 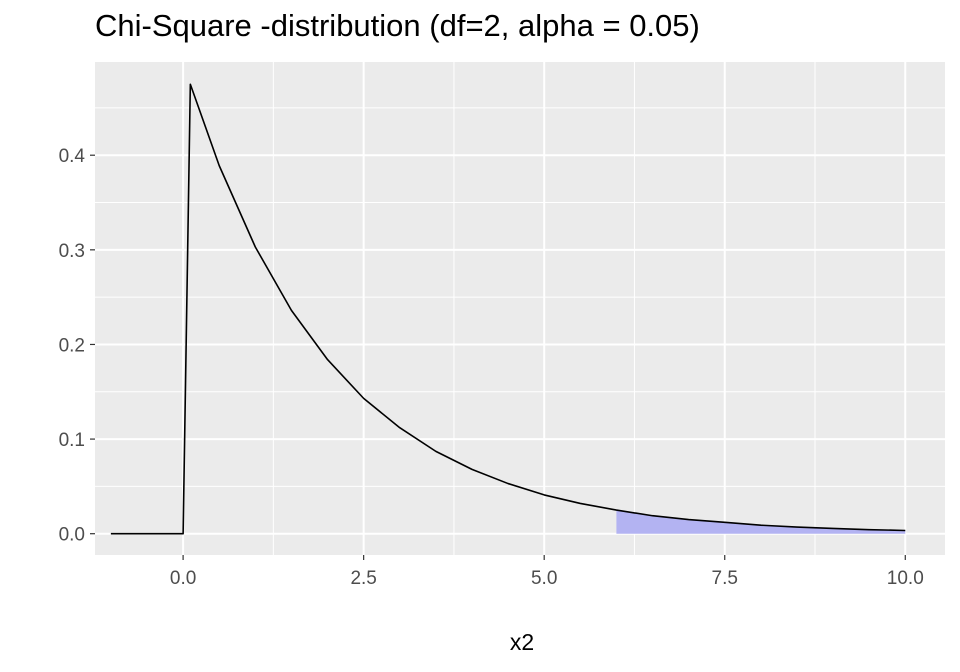 What do you see at coordinates (72, 440) in the screenshot?
I see `y-tick-label: 0.1` at bounding box center [72, 440].